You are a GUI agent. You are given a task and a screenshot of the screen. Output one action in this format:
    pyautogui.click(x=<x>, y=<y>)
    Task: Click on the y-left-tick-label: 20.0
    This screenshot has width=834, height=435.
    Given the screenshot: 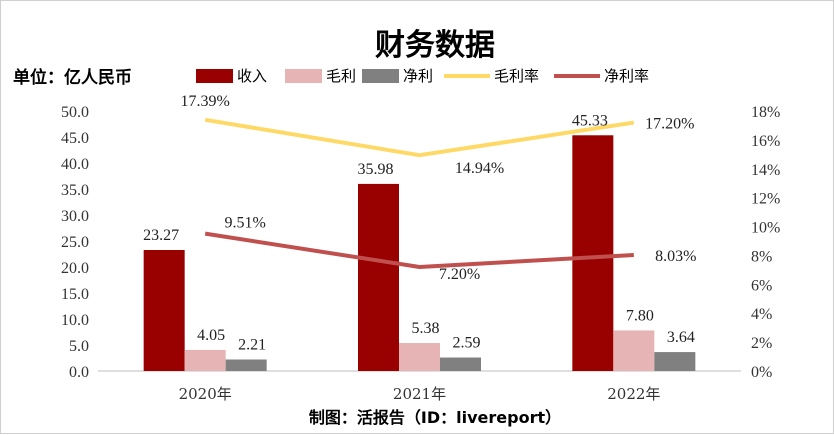 What is the action you would take?
    pyautogui.click(x=75, y=268)
    